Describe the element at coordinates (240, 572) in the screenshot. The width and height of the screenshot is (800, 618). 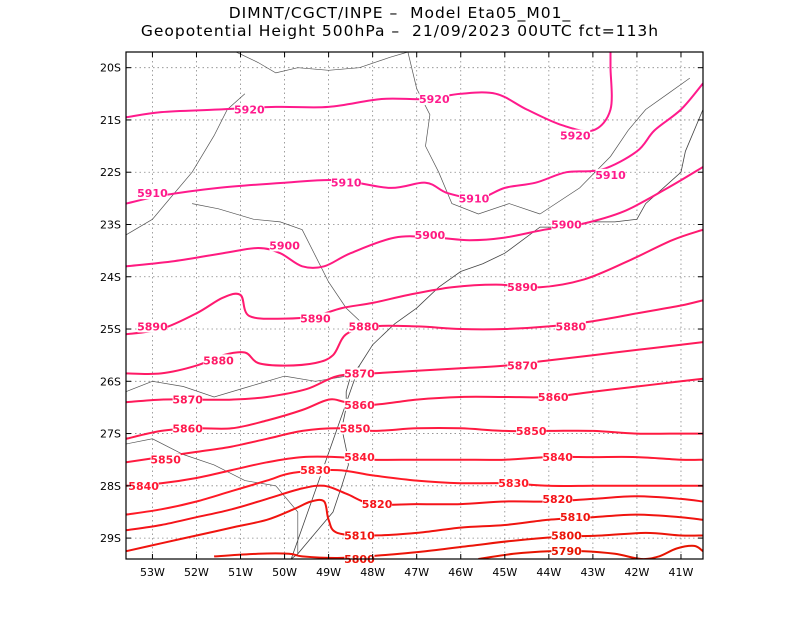
I see `lon-tick-label: 51W` at that location.